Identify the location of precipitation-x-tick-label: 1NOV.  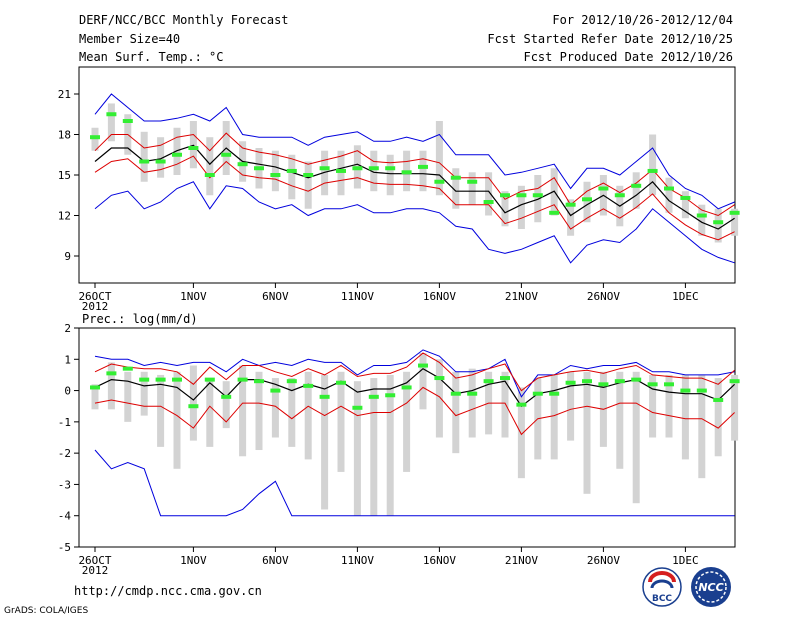
(193, 560).